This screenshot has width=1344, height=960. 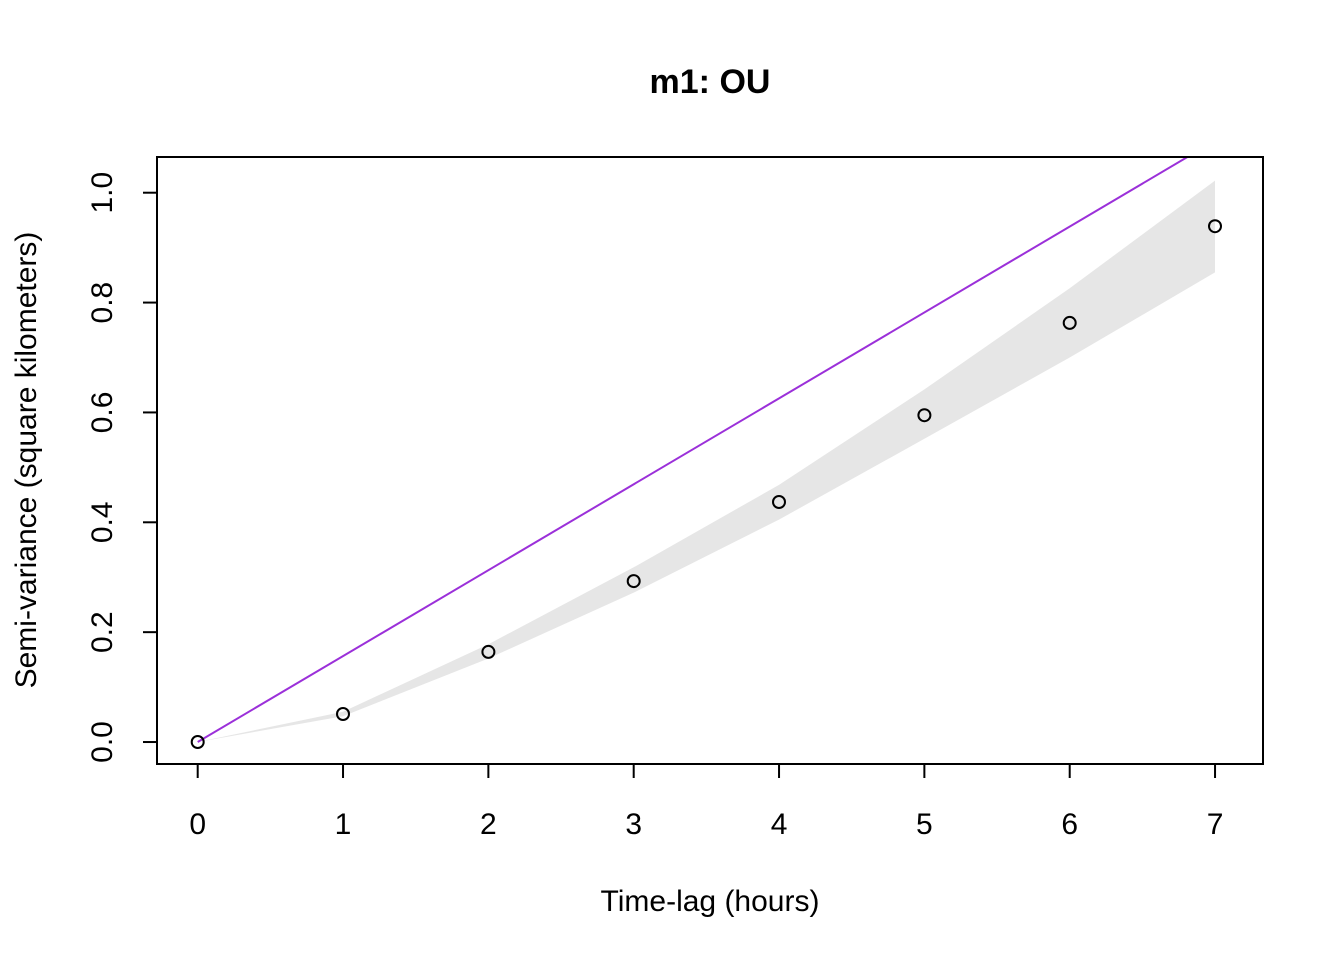 I want to click on x-tick-label: 7, so click(x=1215, y=824).